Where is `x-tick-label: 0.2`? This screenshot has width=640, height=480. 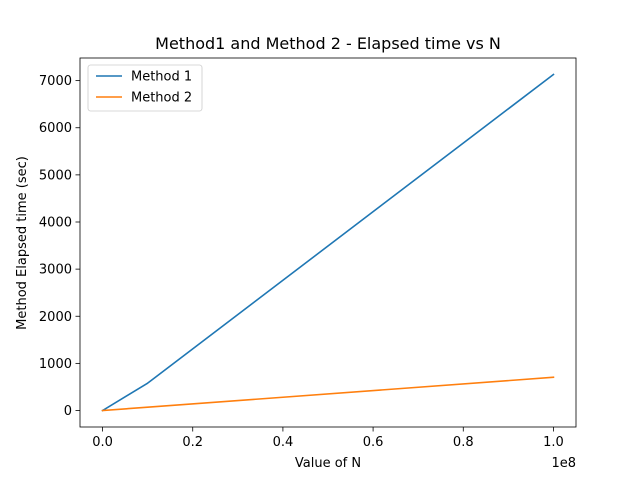
x-tick-label: 0.2 is located at coordinates (192, 442).